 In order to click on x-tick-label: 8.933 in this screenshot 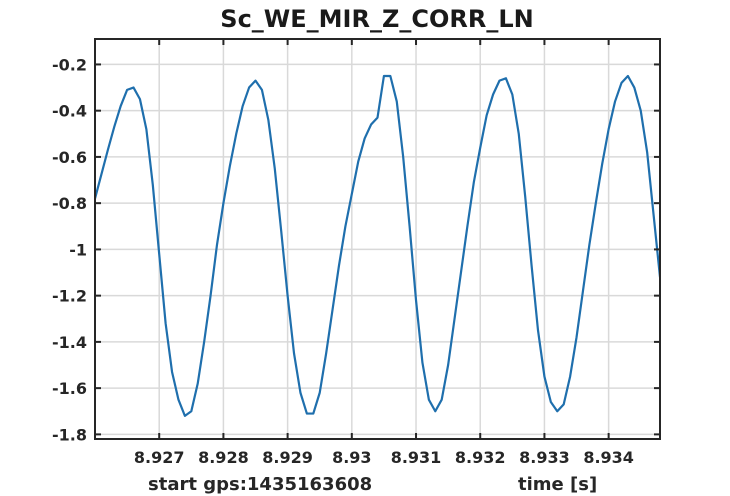, I will do `click(544, 457)`.